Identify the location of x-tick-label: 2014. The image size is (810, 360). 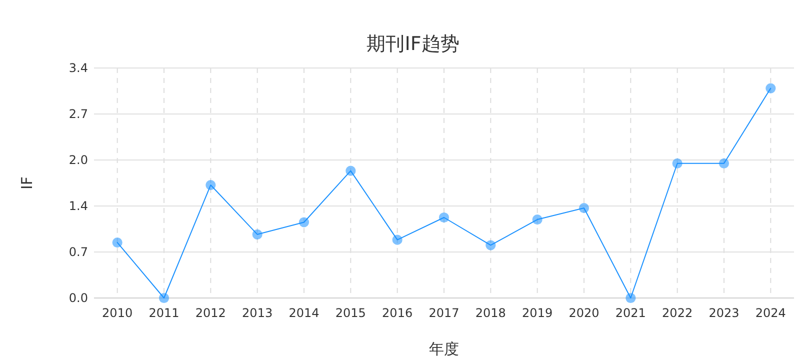
(304, 313).